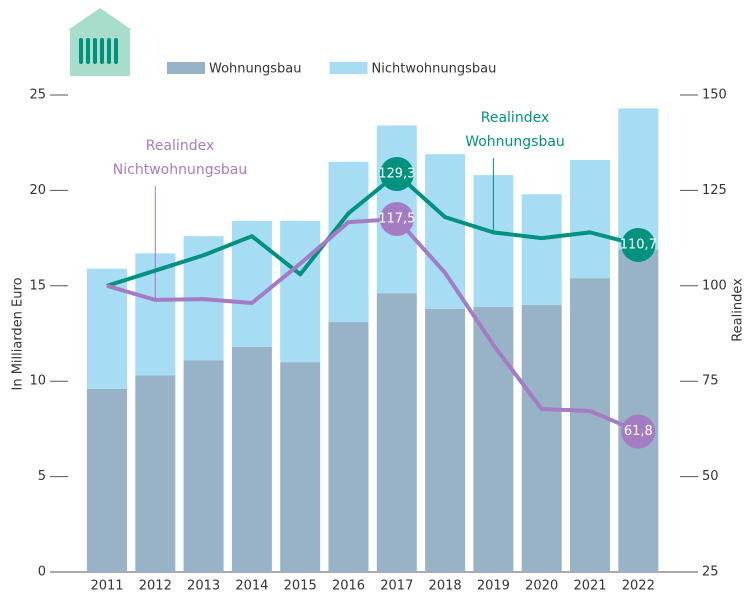  What do you see at coordinates (37, 381) in the screenshot?
I see `y-tick-label: 10` at bounding box center [37, 381].